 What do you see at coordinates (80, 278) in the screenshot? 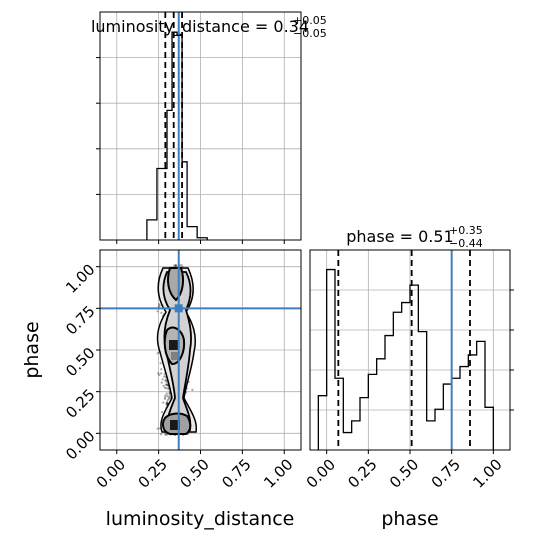
I see `y-tick-label: 1.00` at bounding box center [80, 278].